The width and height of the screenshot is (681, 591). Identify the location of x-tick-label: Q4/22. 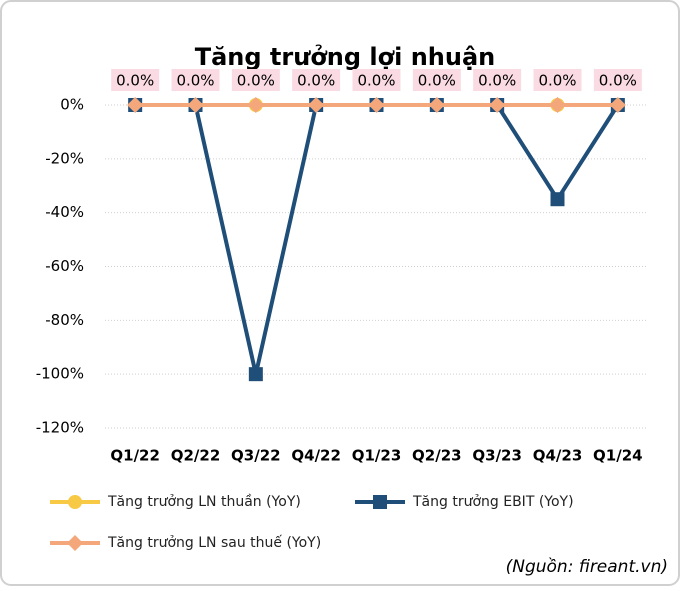
(316, 456).